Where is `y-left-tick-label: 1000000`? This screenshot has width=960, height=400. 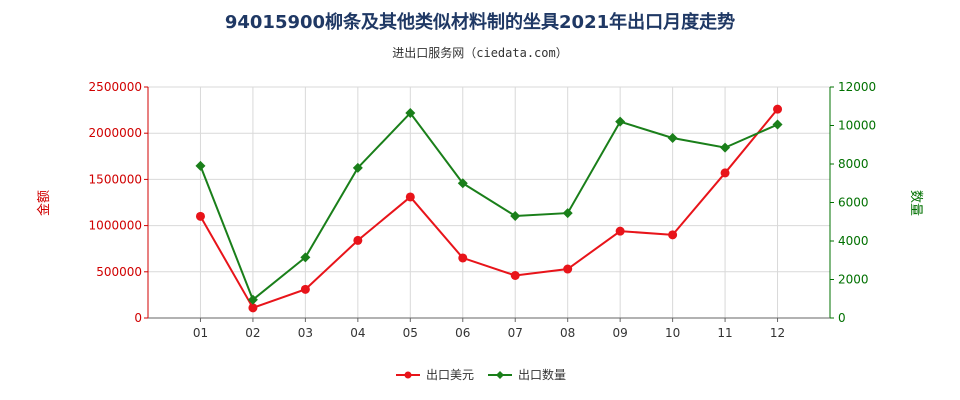 y-left-tick-label: 1000000 is located at coordinates (115, 226).